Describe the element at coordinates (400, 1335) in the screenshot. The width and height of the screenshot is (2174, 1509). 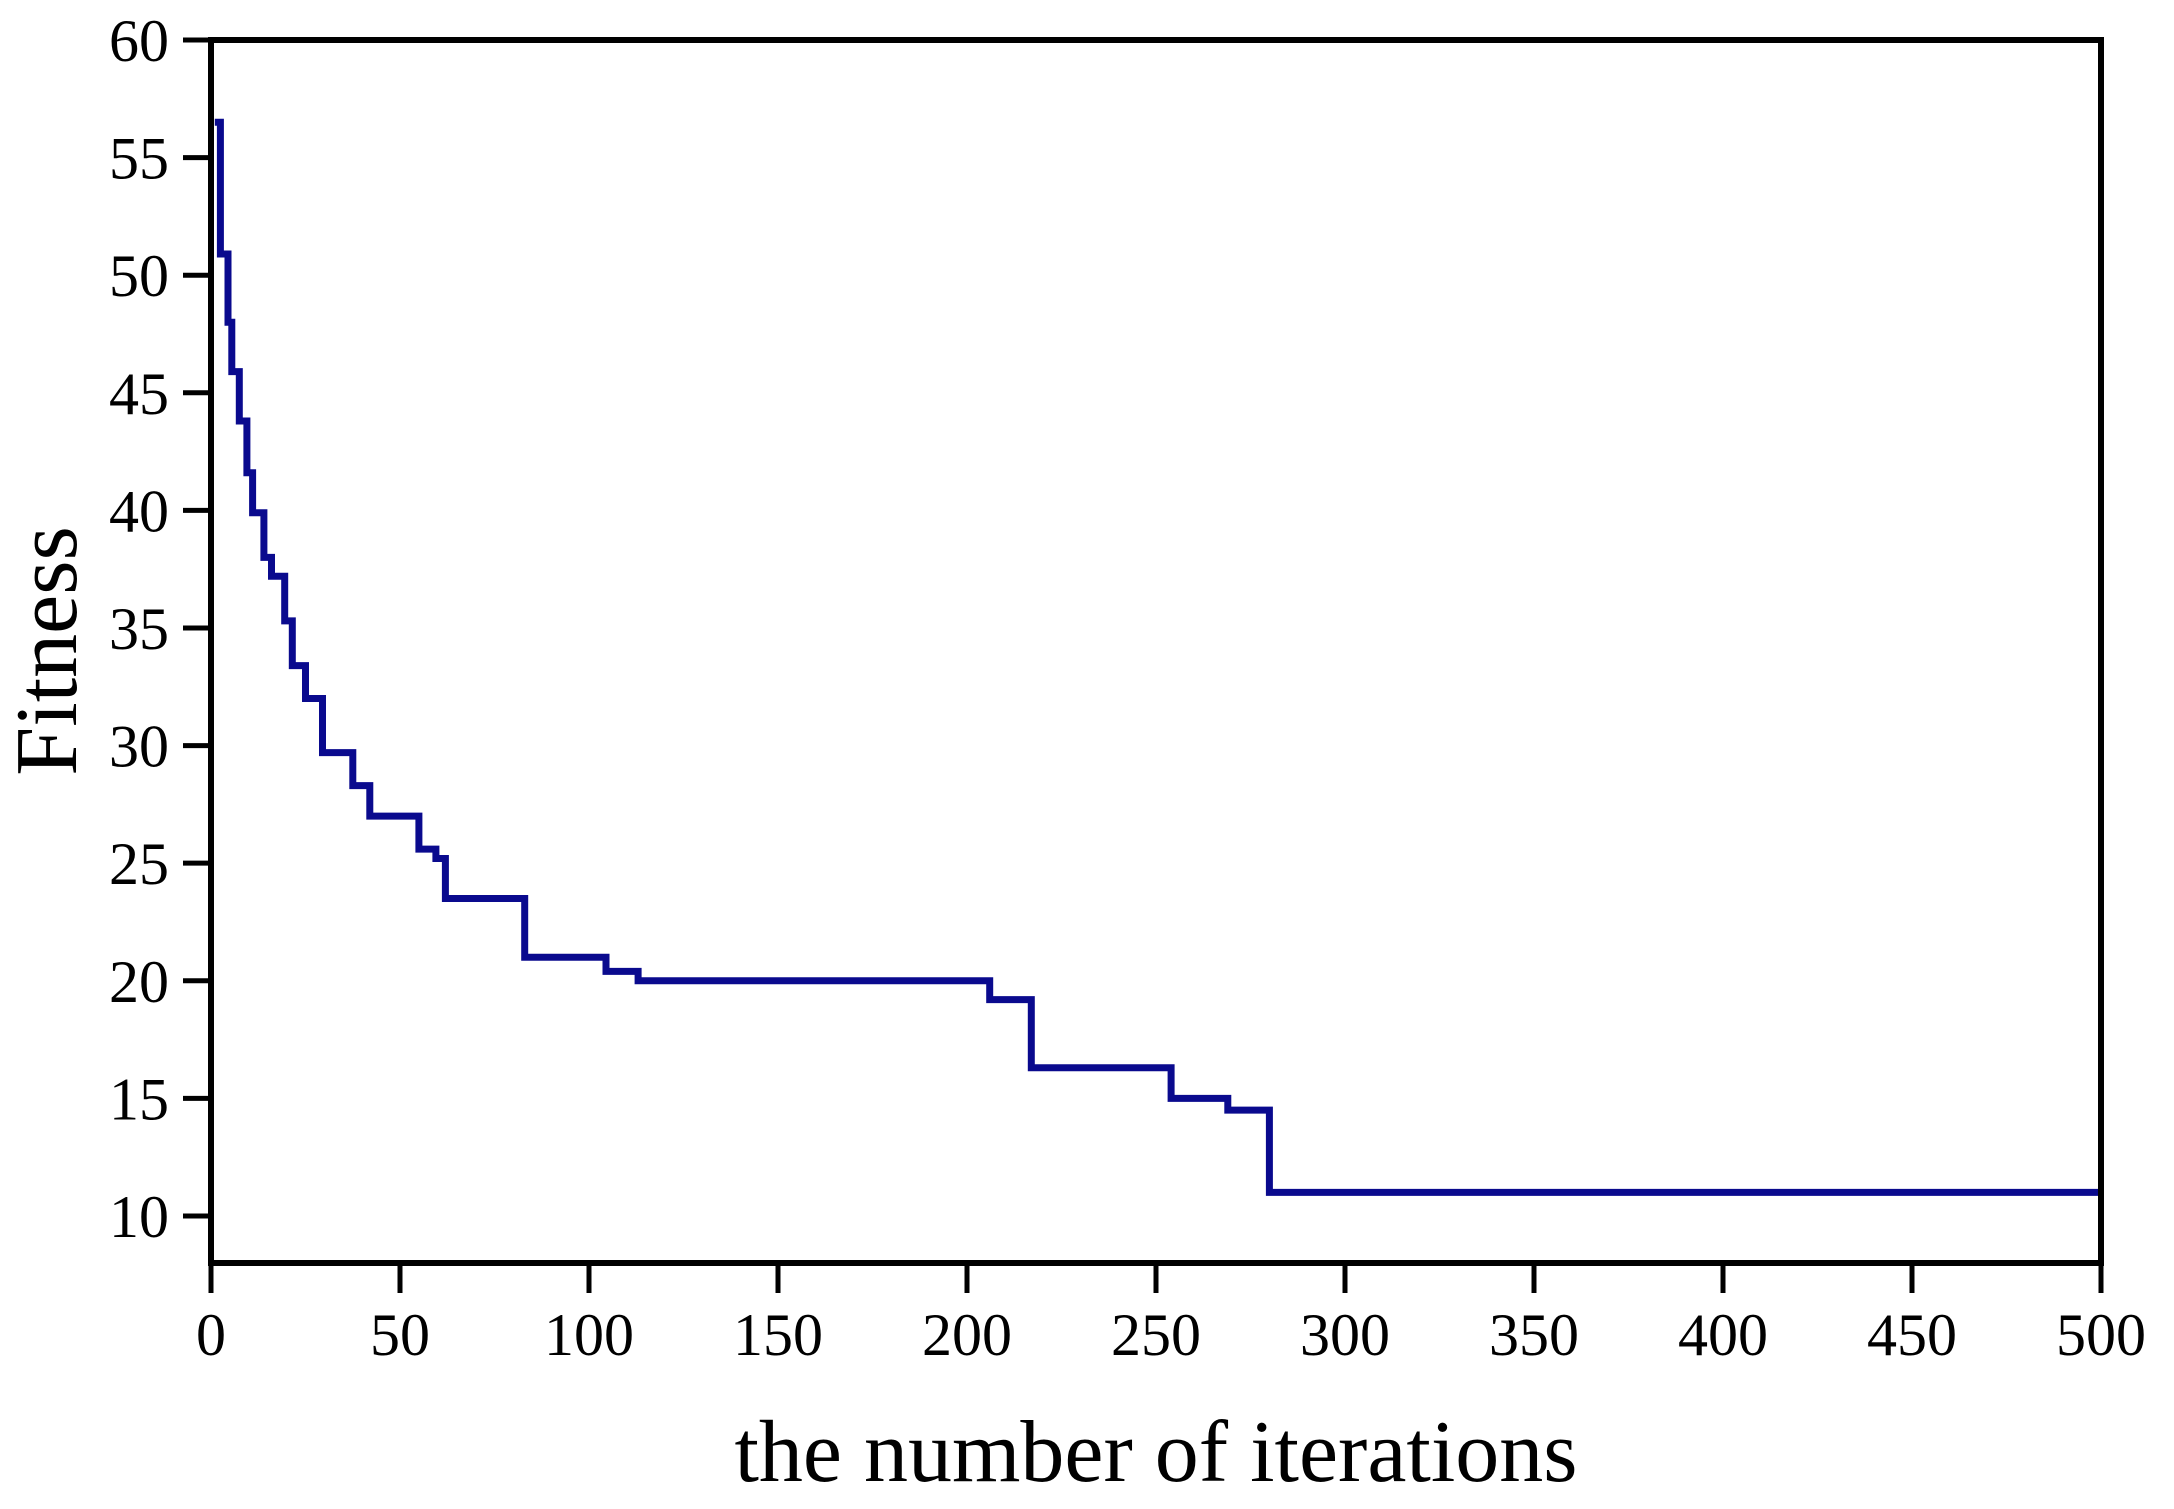
I see `x-tick-label: 50` at that location.